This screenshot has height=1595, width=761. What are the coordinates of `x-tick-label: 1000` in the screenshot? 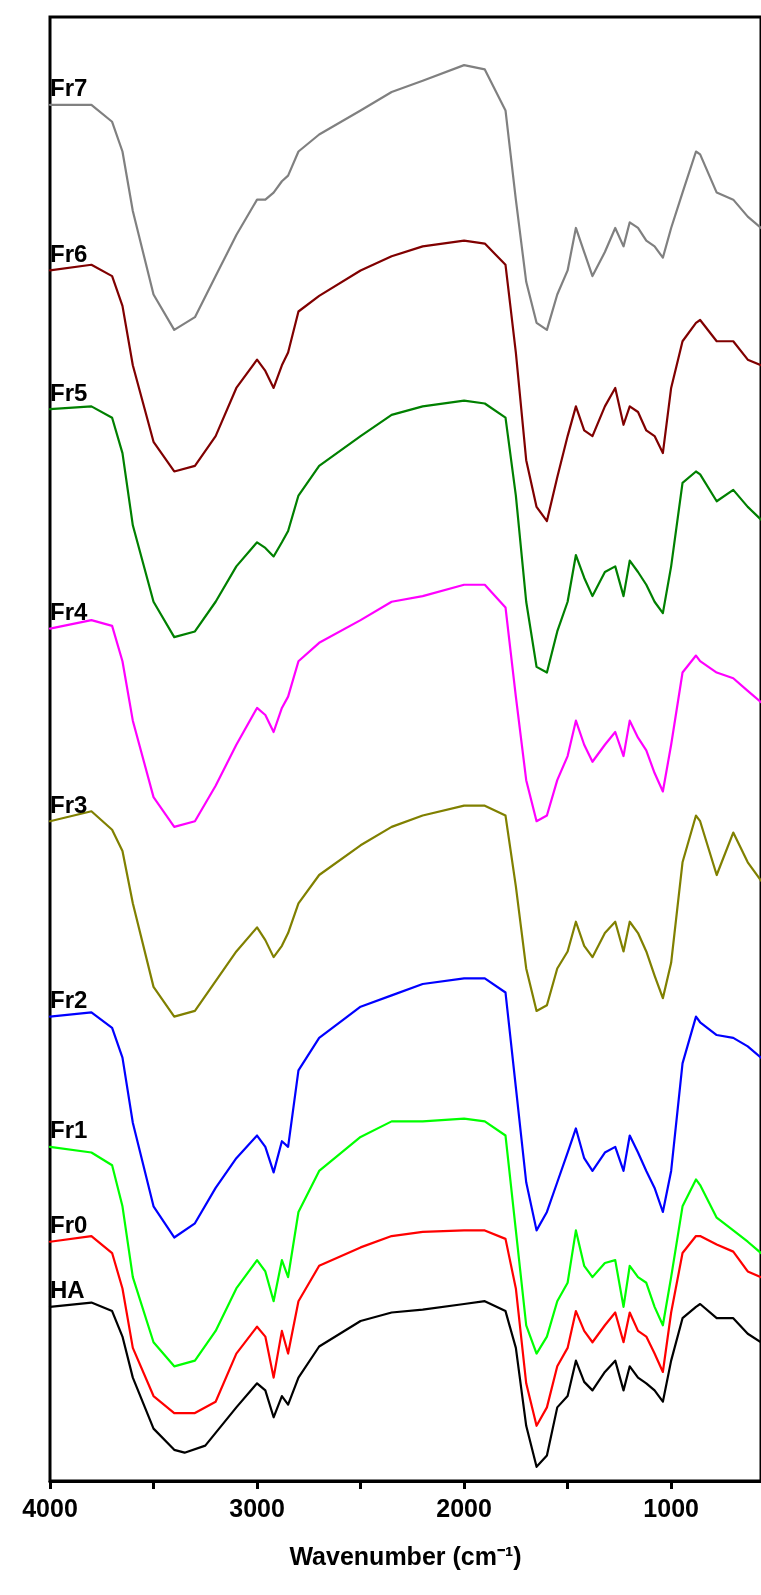 It's located at (671, 1507).